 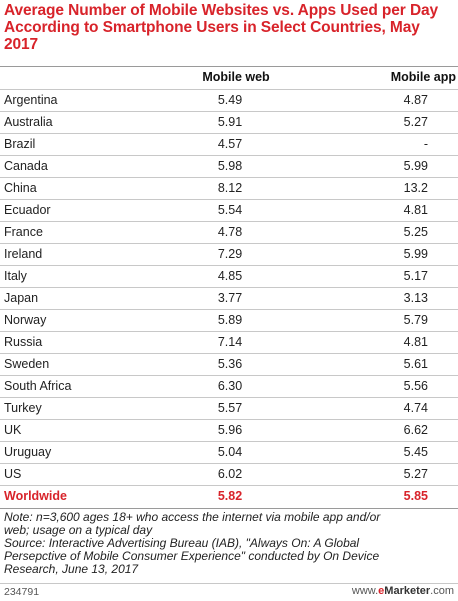 I want to click on mobile-web-value: 7.29, so click(x=230, y=254).